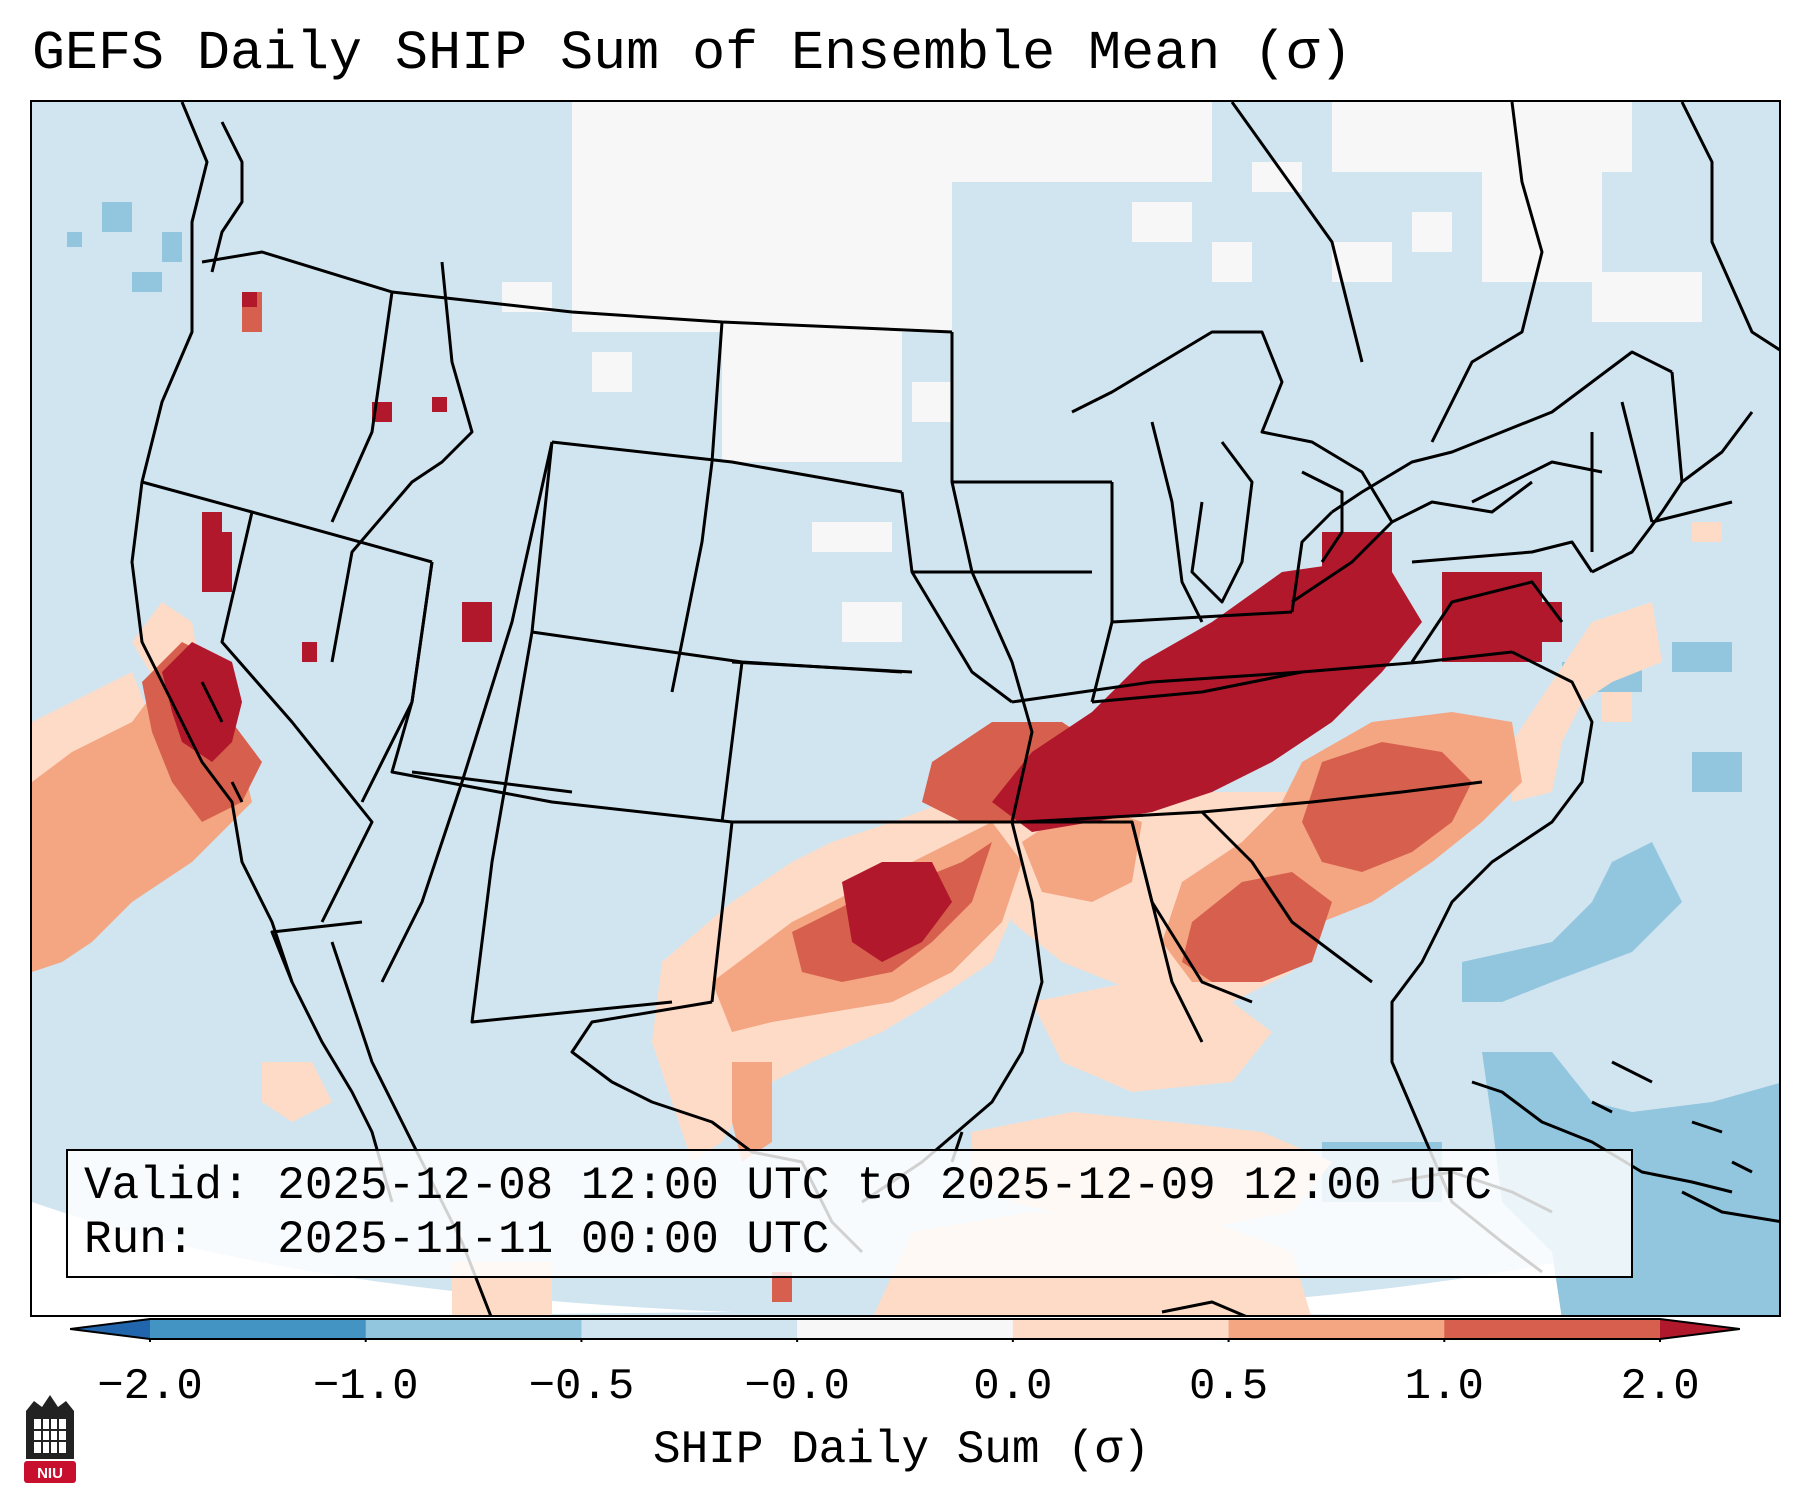 The image size is (1803, 1506). What do you see at coordinates (692, 53) in the screenshot?
I see `figure-title: GEFS Daily SHIP Sum of Ensemble Mean (σ)` at bounding box center [692, 53].